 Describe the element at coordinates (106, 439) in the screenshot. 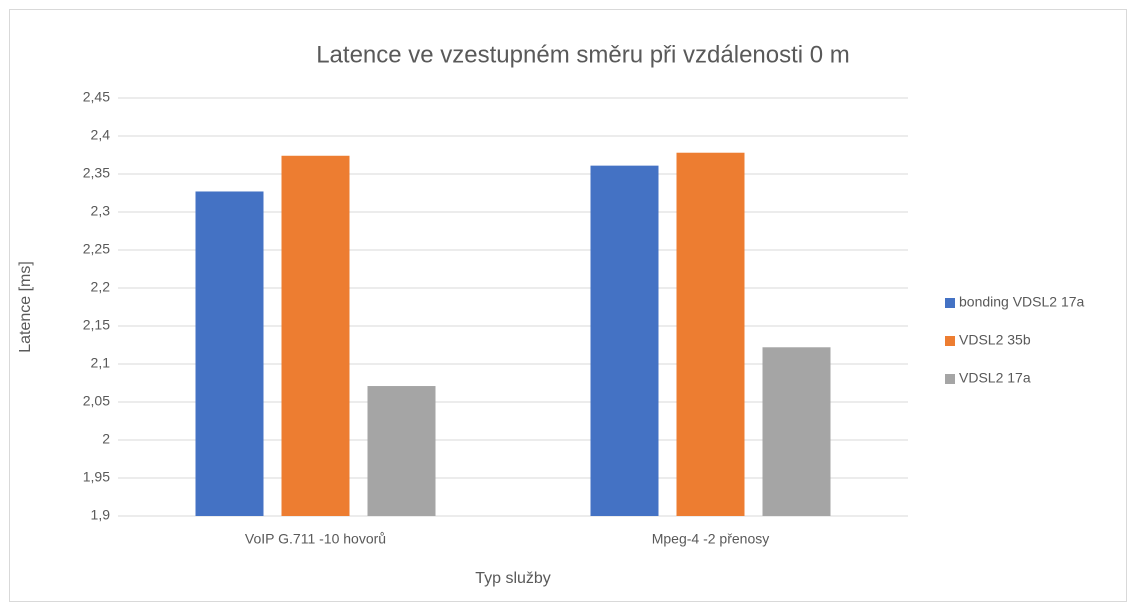

I see `y-tick-label: 2` at that location.